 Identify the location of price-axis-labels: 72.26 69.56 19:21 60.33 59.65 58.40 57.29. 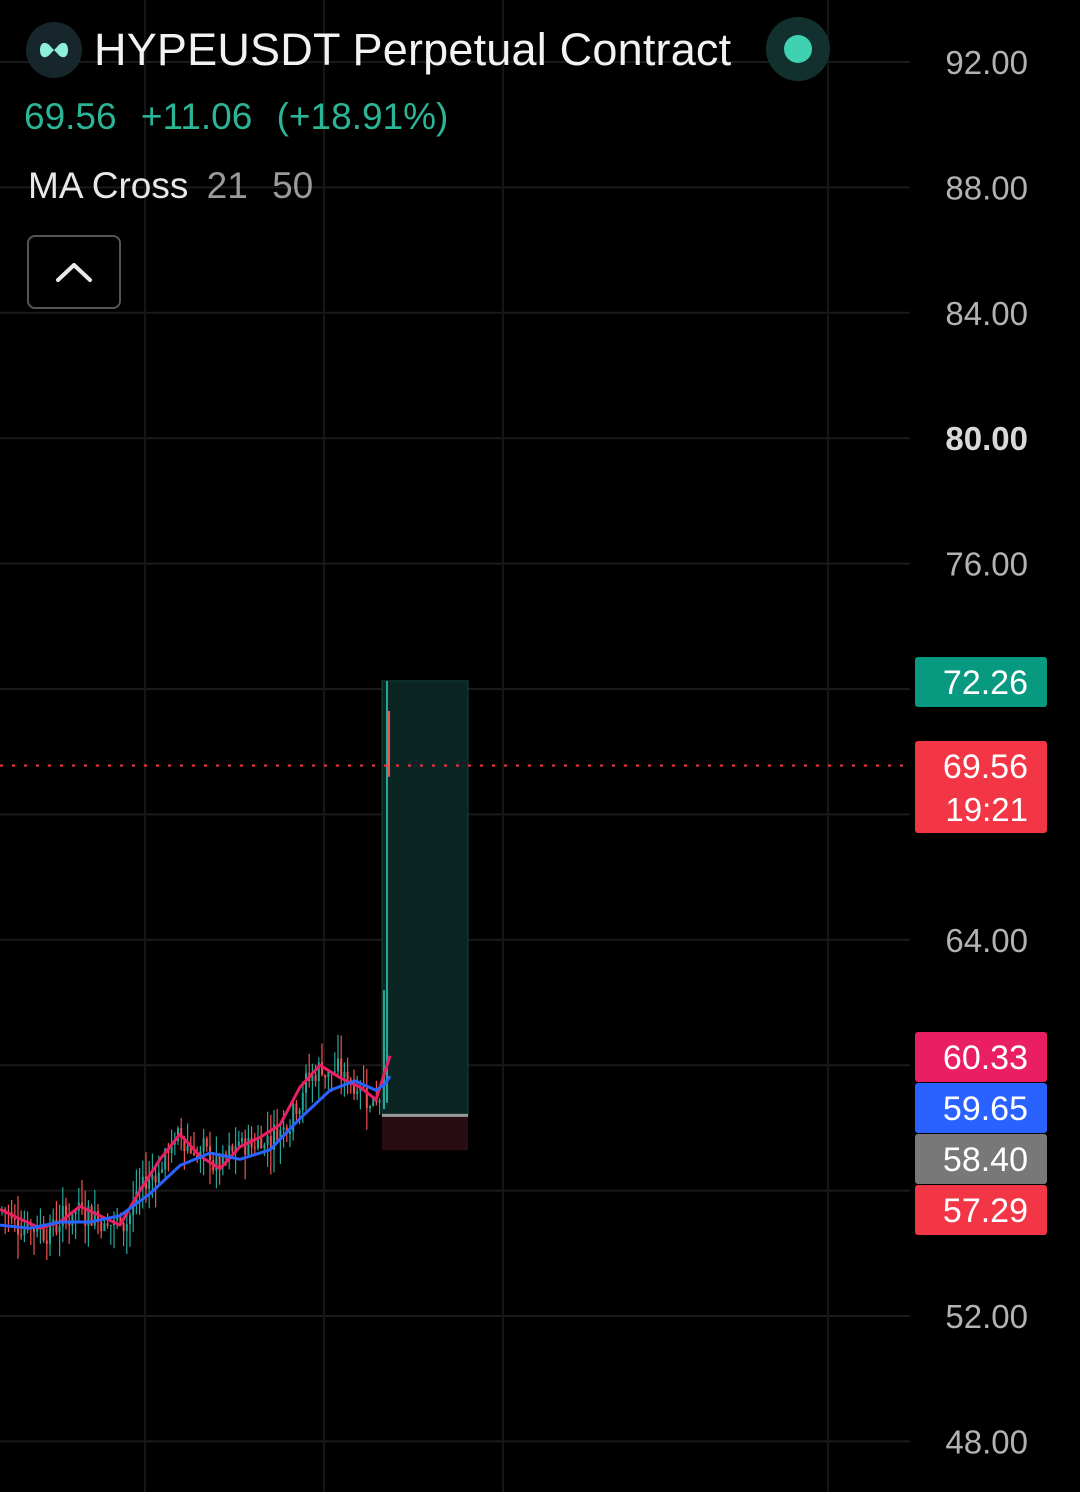
(981, 946).